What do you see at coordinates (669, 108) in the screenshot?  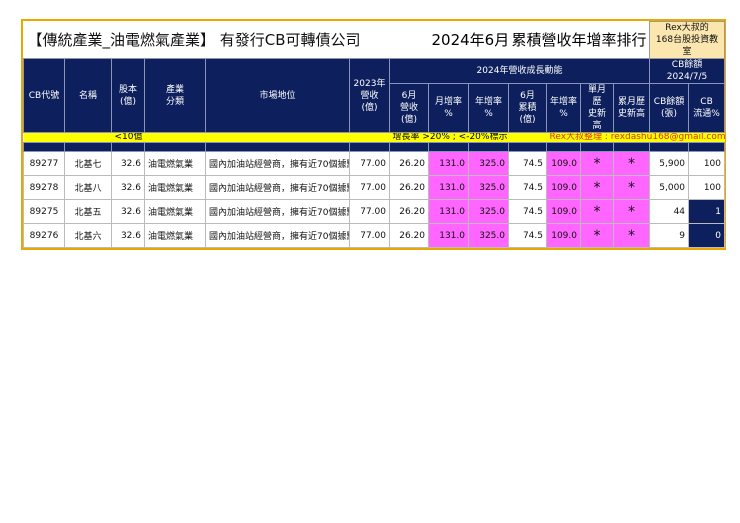 I see `header-cb-balance: CB餘額 (張)` at bounding box center [669, 108].